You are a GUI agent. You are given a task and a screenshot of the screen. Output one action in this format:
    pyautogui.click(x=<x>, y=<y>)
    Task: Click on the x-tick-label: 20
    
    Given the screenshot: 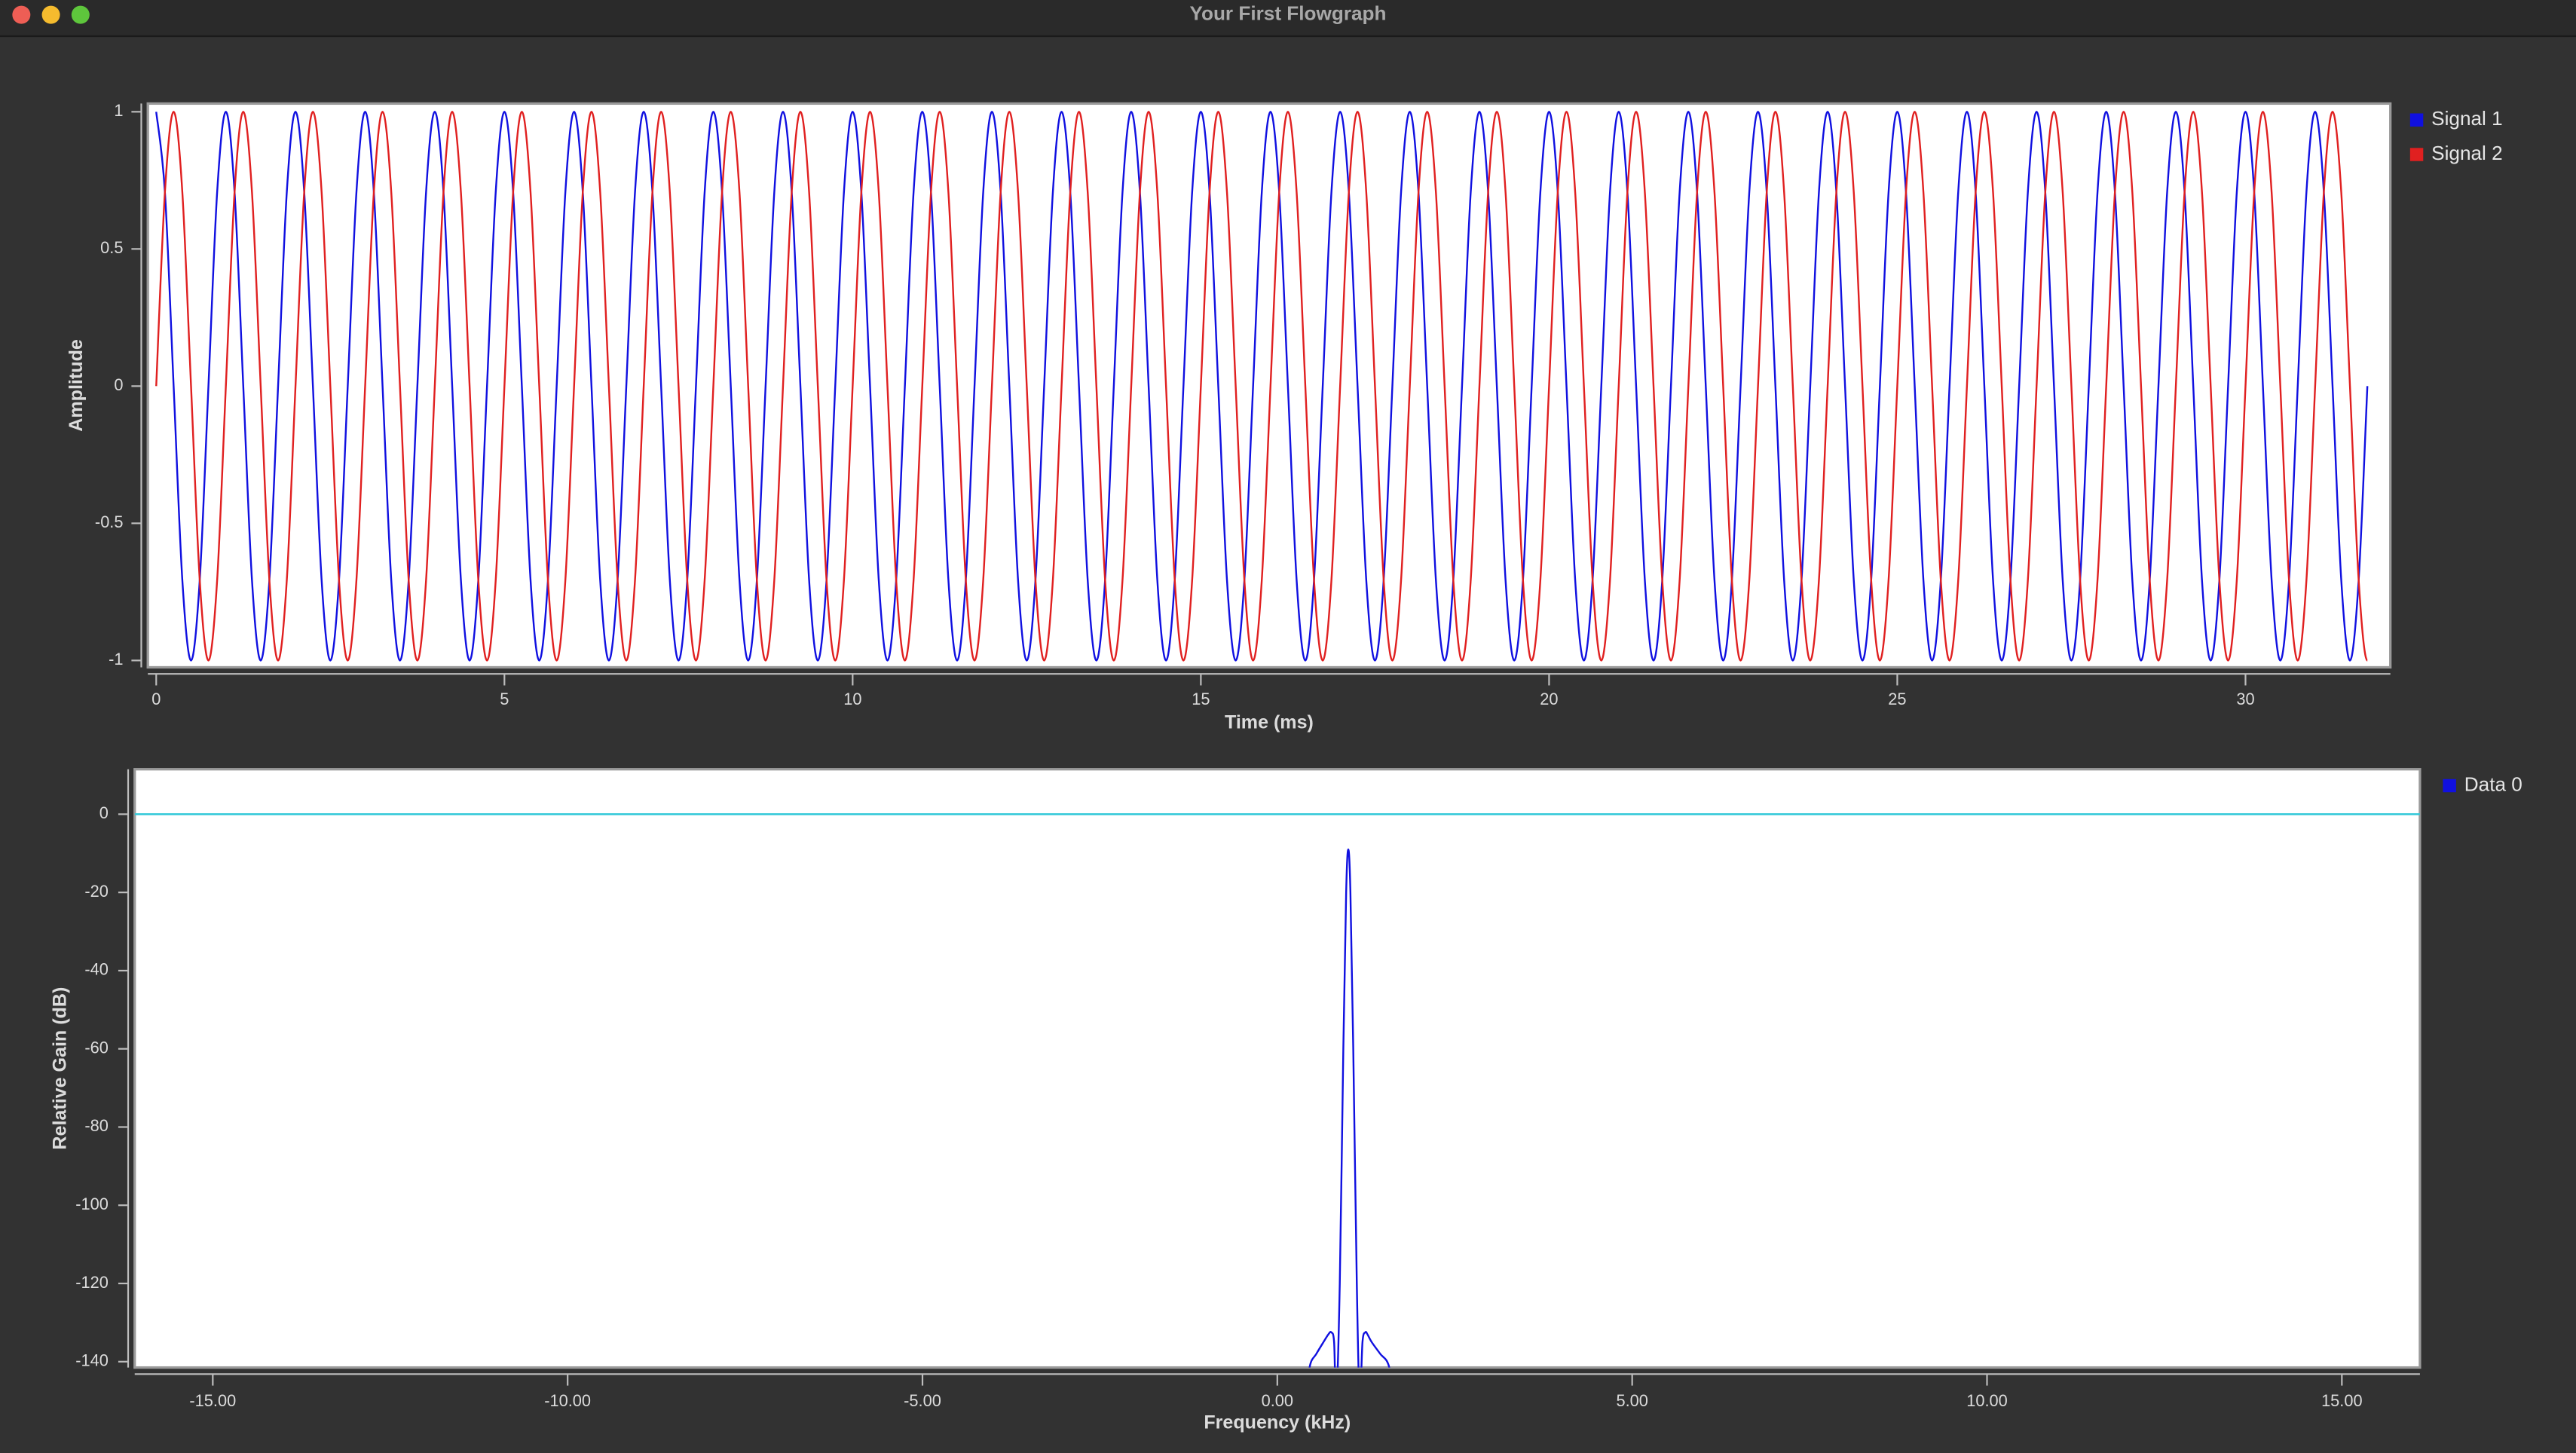 What is the action you would take?
    pyautogui.click(x=1549, y=699)
    